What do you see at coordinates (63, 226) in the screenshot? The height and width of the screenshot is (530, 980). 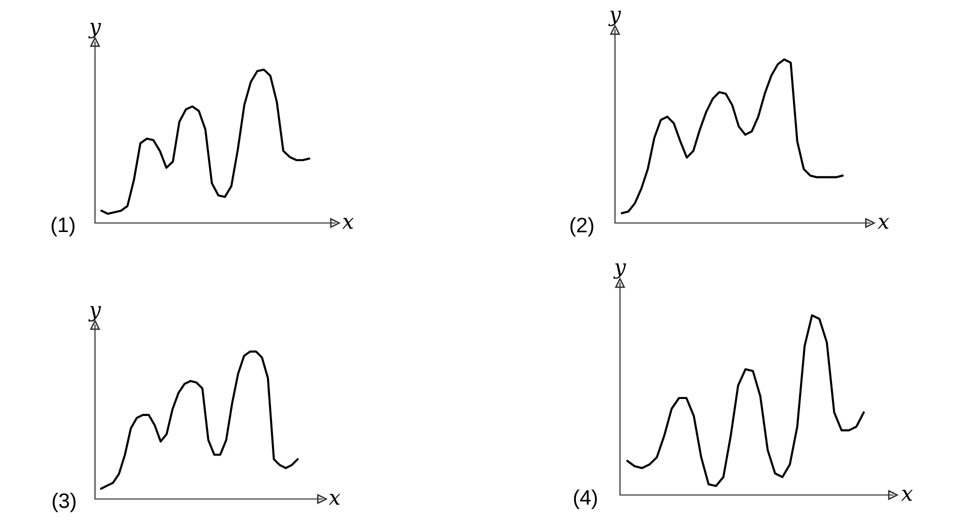 I see `text: (1)` at bounding box center [63, 226].